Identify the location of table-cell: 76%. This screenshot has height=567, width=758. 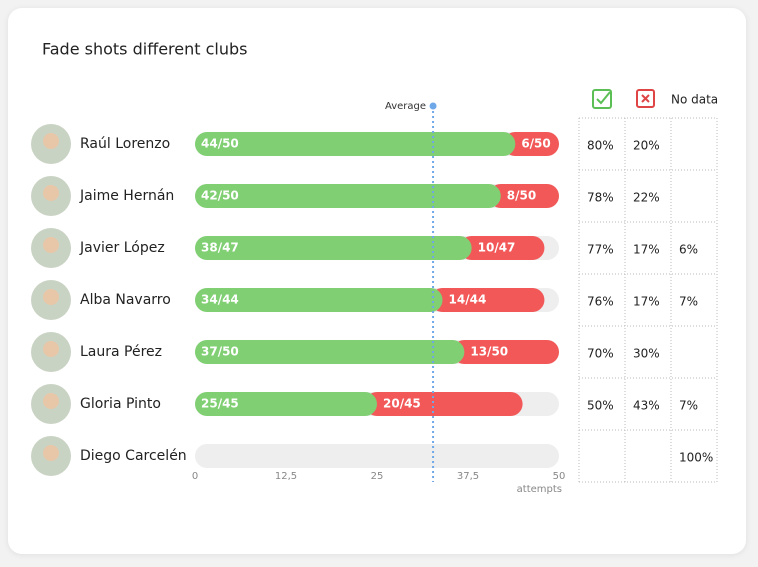
(600, 302).